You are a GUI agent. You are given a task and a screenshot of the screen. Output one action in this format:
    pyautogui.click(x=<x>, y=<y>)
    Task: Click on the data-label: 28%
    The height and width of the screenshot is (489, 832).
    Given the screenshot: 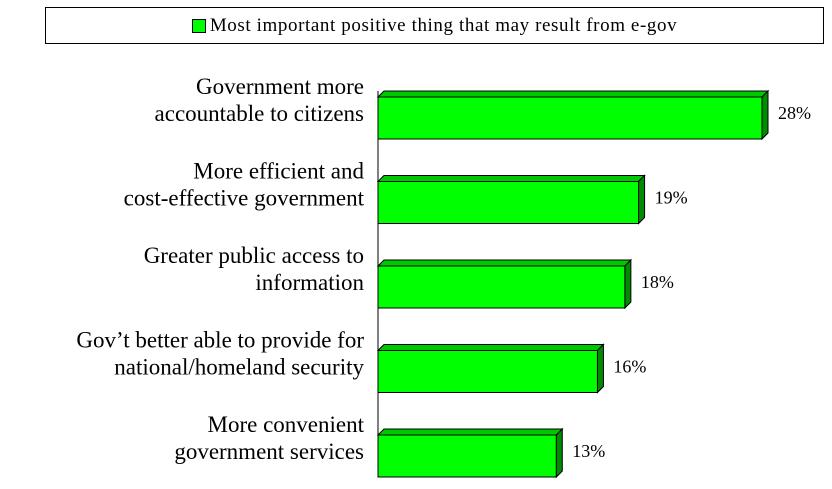 What is the action you would take?
    pyautogui.click(x=794, y=113)
    